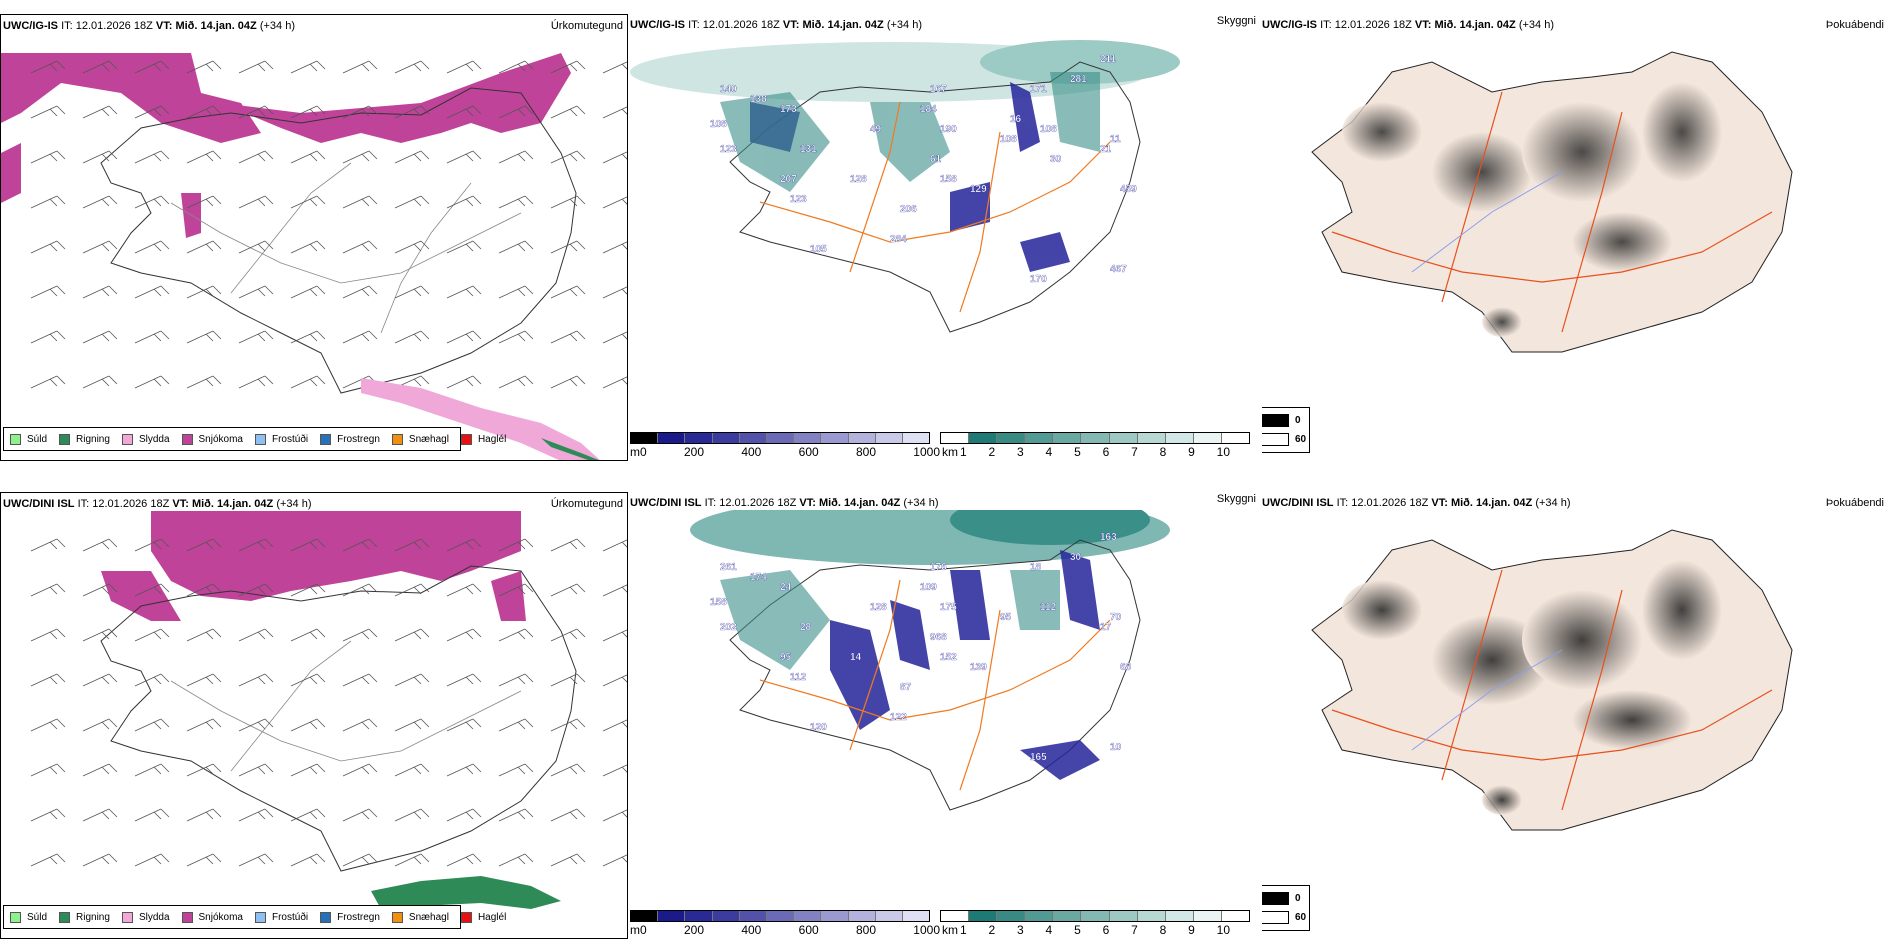 The width and height of the screenshot is (1900, 950). What do you see at coordinates (898, 239) in the screenshot?
I see `ceiling-label: 284` at bounding box center [898, 239].